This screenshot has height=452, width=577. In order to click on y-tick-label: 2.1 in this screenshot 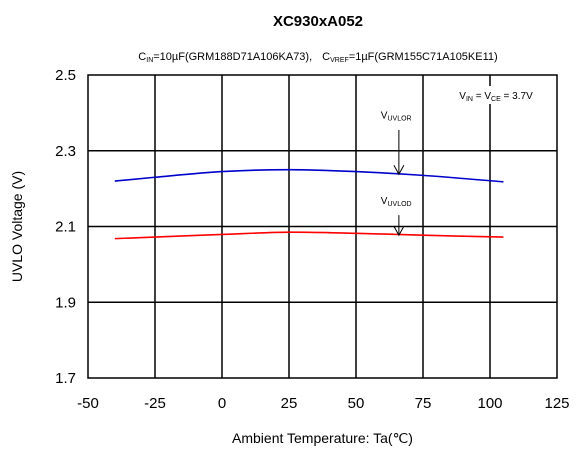, I will do `click(65, 227)`.